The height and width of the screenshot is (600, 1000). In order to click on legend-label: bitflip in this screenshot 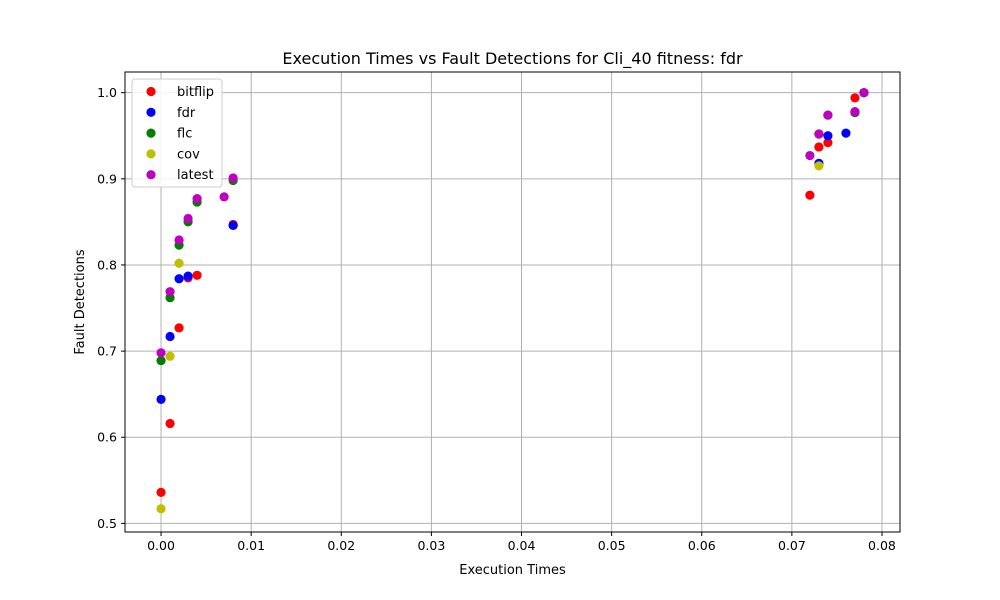, I will do `click(195, 92)`.